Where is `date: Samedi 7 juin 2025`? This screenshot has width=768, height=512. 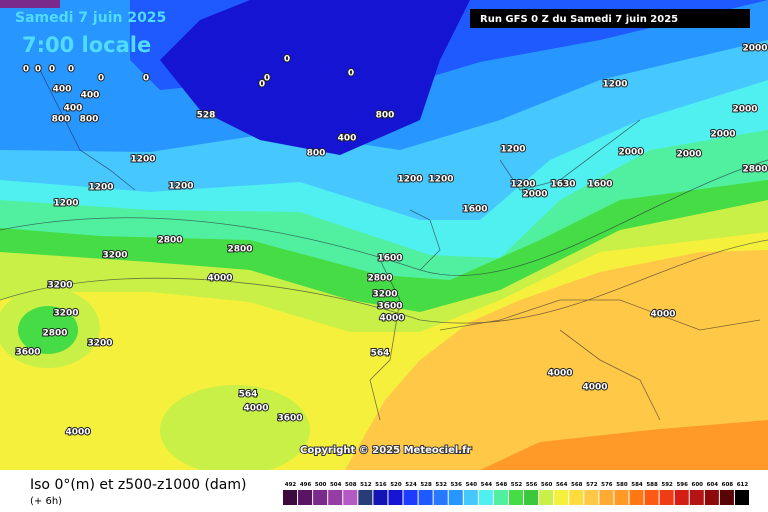 date: Samedi 7 juin 2025 is located at coordinates (90, 18).